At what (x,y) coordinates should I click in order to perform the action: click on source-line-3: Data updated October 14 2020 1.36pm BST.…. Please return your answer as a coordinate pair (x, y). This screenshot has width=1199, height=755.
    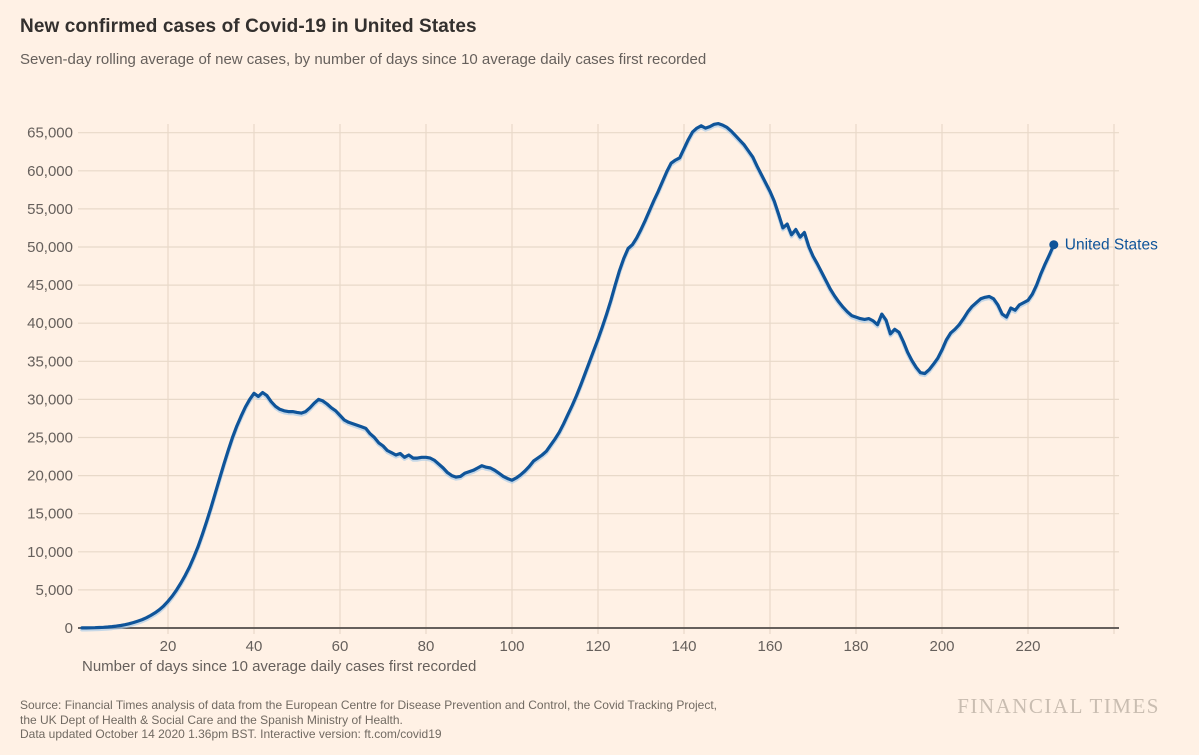
    Looking at the image, I should click on (231, 734).